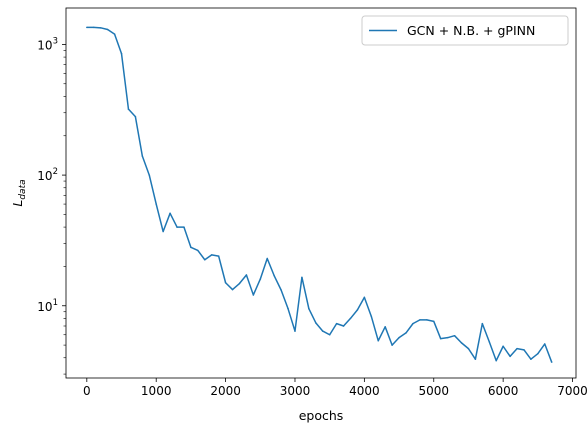  What do you see at coordinates (572, 391) in the screenshot?
I see `x-tick-label: 7000` at bounding box center [572, 391].